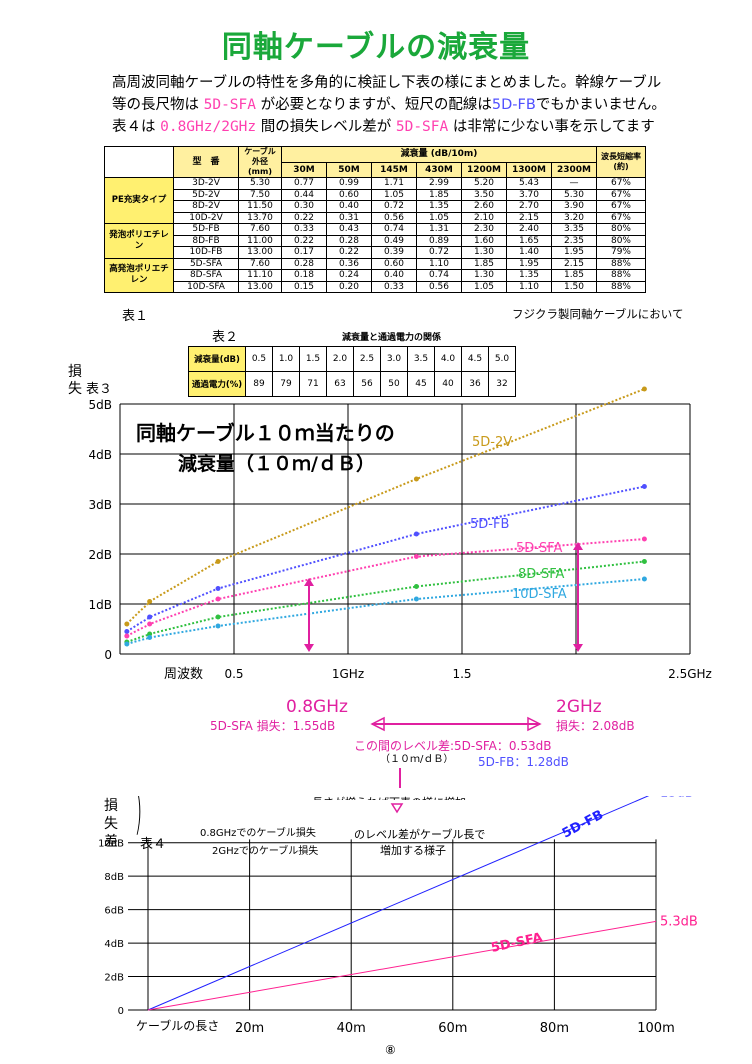 Image resolution: width=752 pixels, height=1064 pixels. I want to click on chart3-caption: 表３, so click(99, 389).